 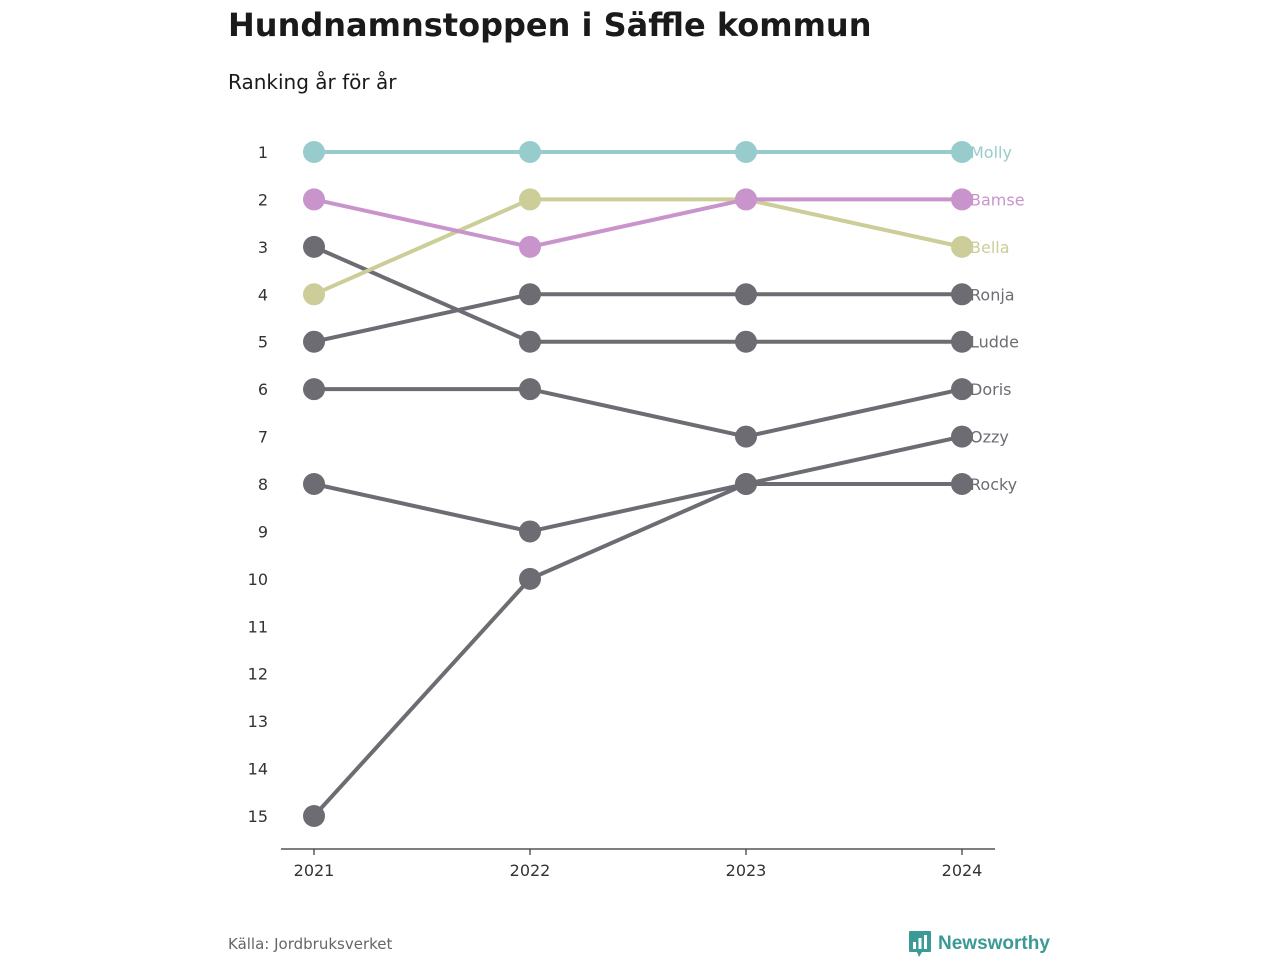 What do you see at coordinates (530, 341) in the screenshot?
I see `data-point-ludde-2022` at bounding box center [530, 341].